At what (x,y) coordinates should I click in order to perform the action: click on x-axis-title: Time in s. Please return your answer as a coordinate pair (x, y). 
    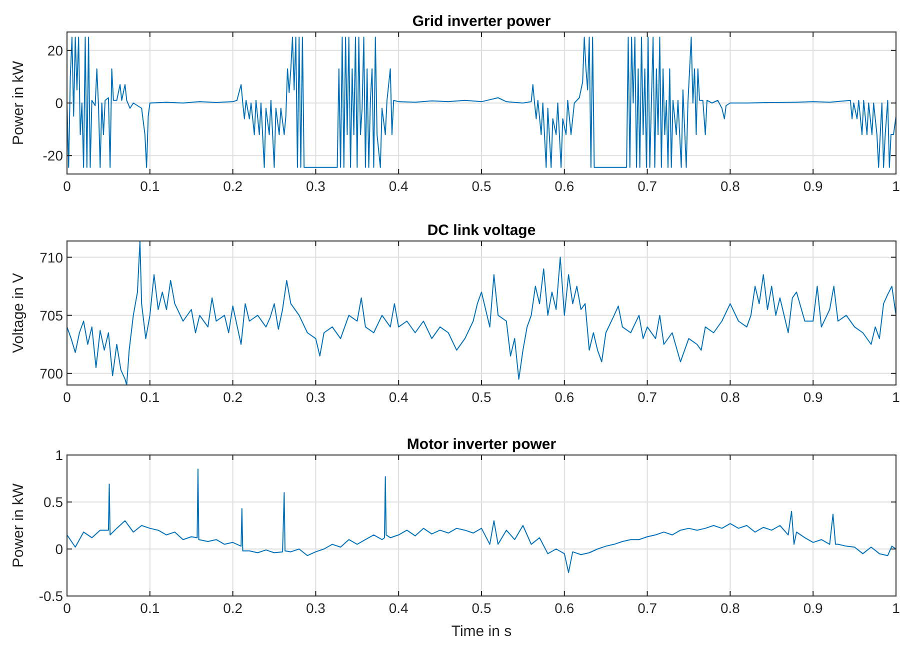
    Looking at the image, I should click on (481, 631).